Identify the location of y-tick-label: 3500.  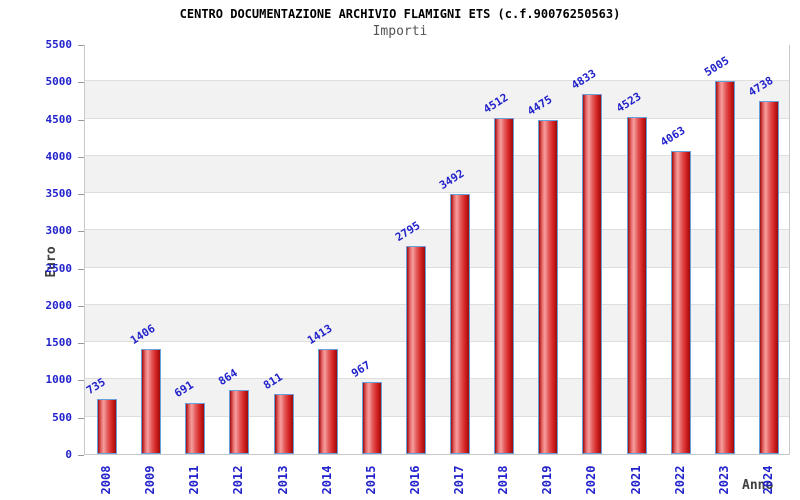
(59, 194).